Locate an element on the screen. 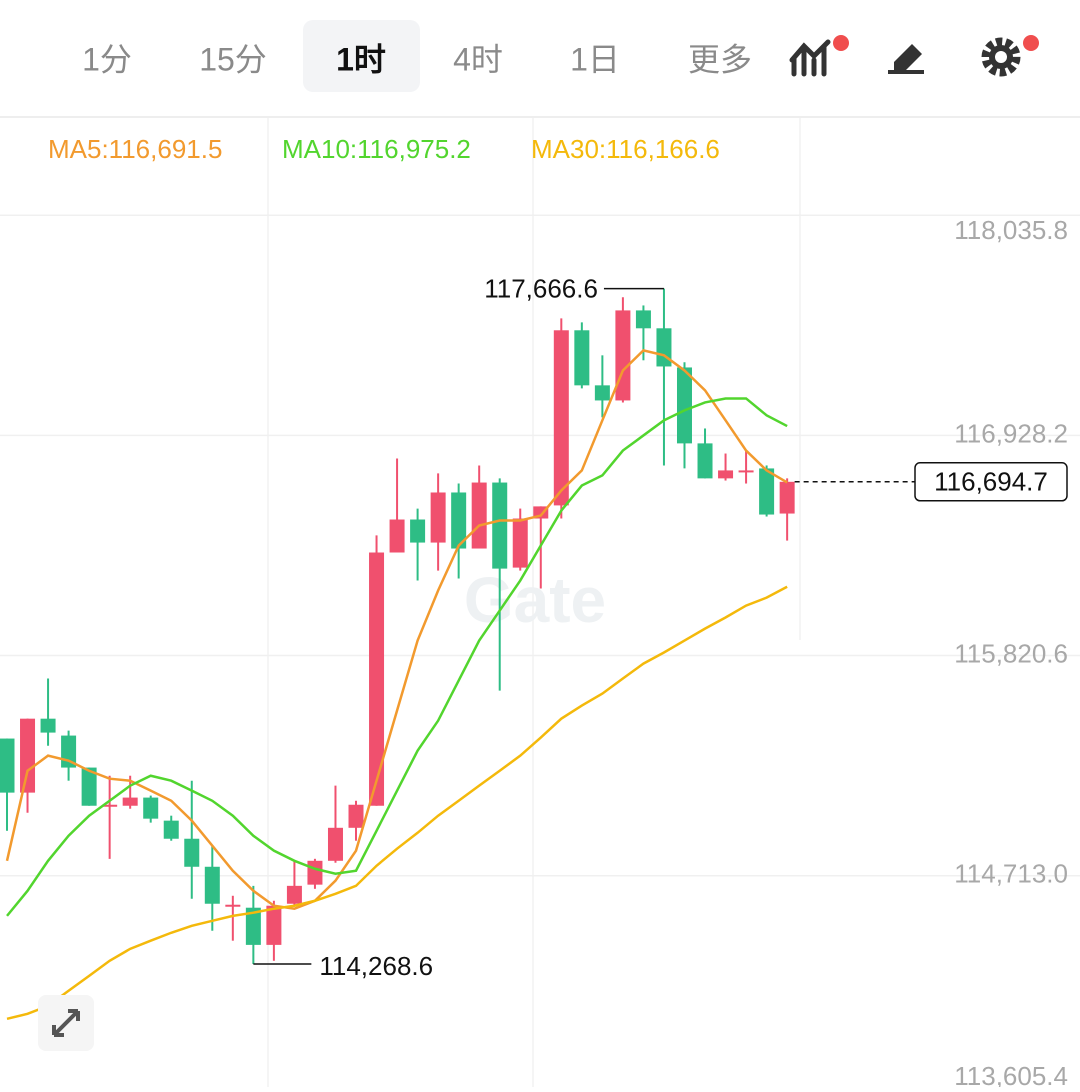  legend-entry: MA5:116,691.5 is located at coordinates (135, 149).